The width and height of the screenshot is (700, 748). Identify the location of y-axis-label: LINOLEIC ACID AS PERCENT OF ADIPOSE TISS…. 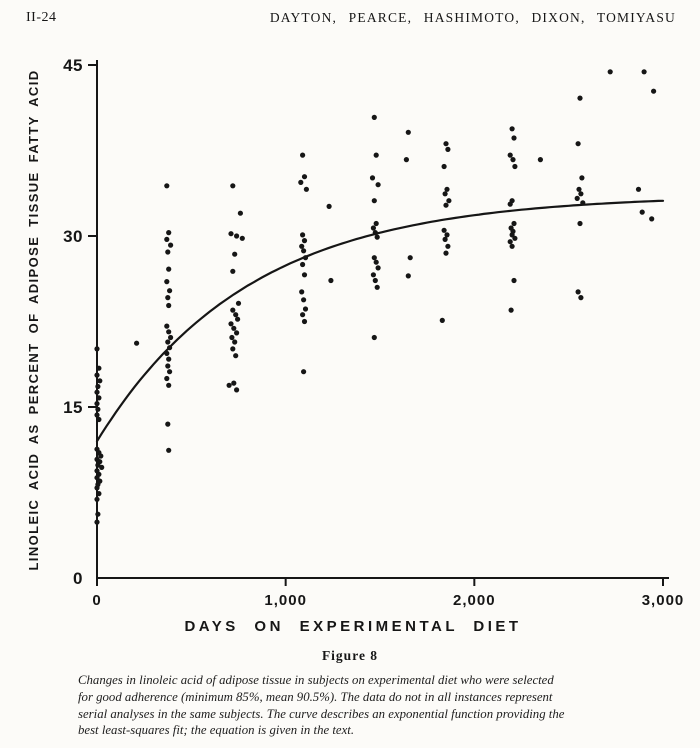
(33, 320).